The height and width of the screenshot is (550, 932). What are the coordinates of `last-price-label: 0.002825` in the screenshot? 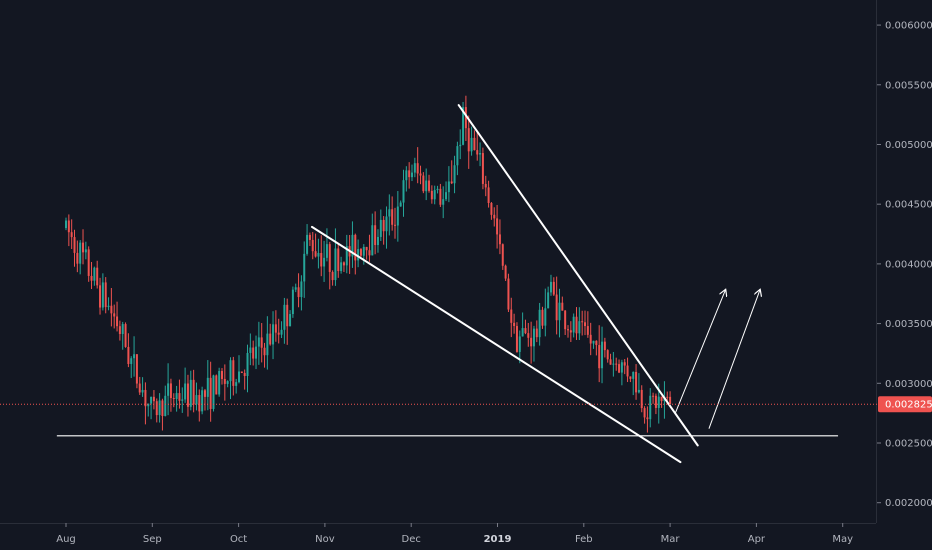 It's located at (908, 405).